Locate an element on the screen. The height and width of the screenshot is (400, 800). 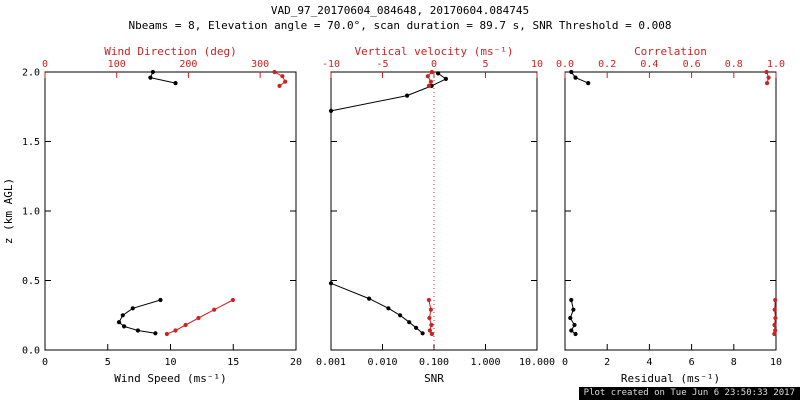
x-top-tick-label: 0 is located at coordinates (45, 64).